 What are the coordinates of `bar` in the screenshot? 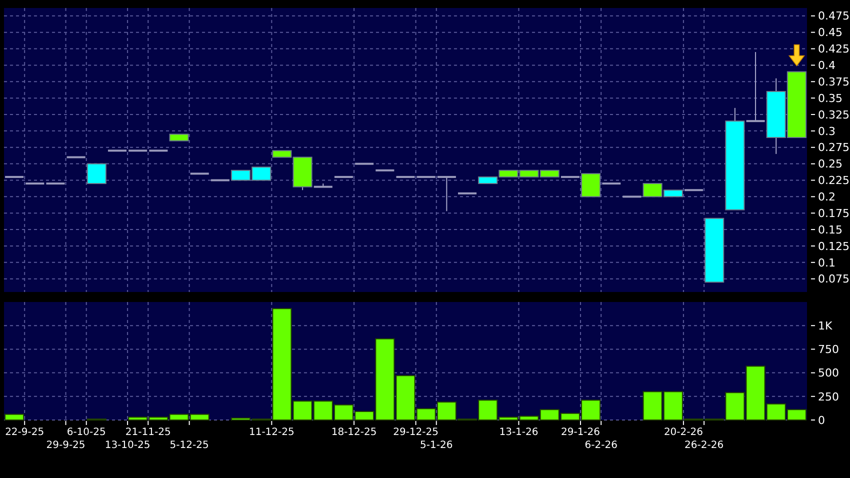 It's located at (14, 417).